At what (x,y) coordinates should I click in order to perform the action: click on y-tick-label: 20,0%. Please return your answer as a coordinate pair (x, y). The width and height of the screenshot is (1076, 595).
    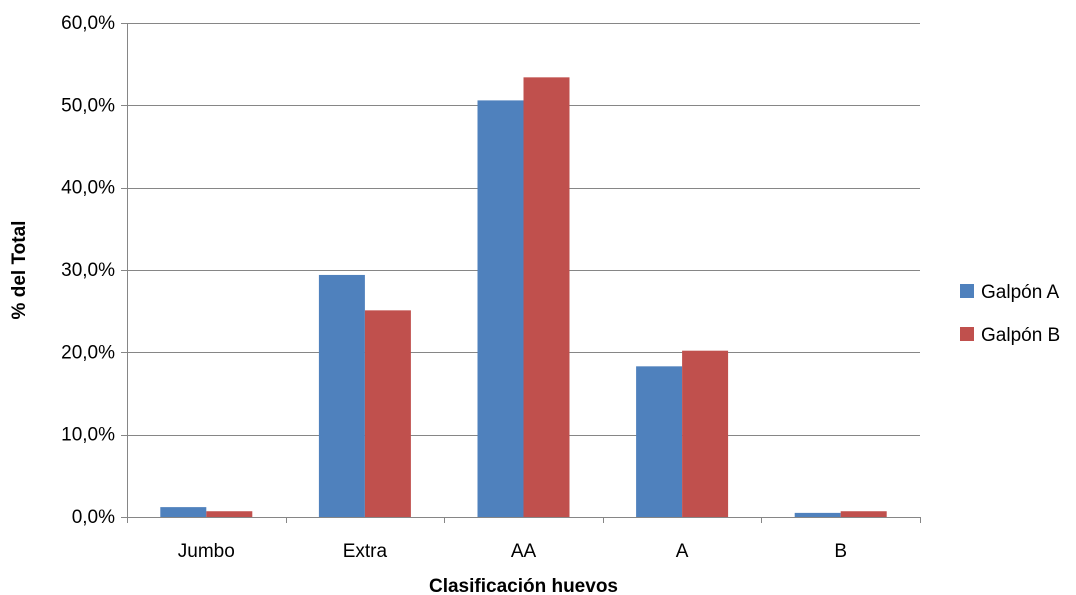
    Looking at the image, I should click on (88, 352).